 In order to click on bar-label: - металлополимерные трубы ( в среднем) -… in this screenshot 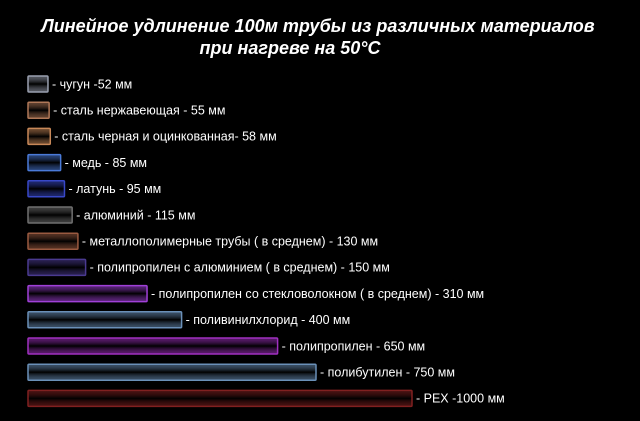, I will do `click(230, 241)`.